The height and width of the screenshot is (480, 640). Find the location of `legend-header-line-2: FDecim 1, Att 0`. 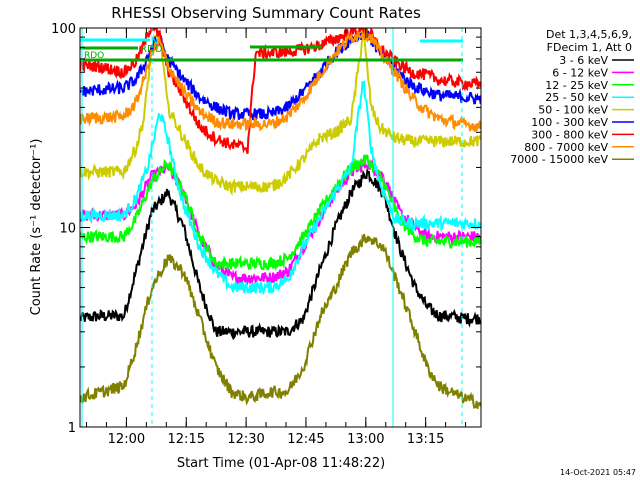

legend-header-line-2: FDecim 1, Att 0 is located at coordinates (589, 47).